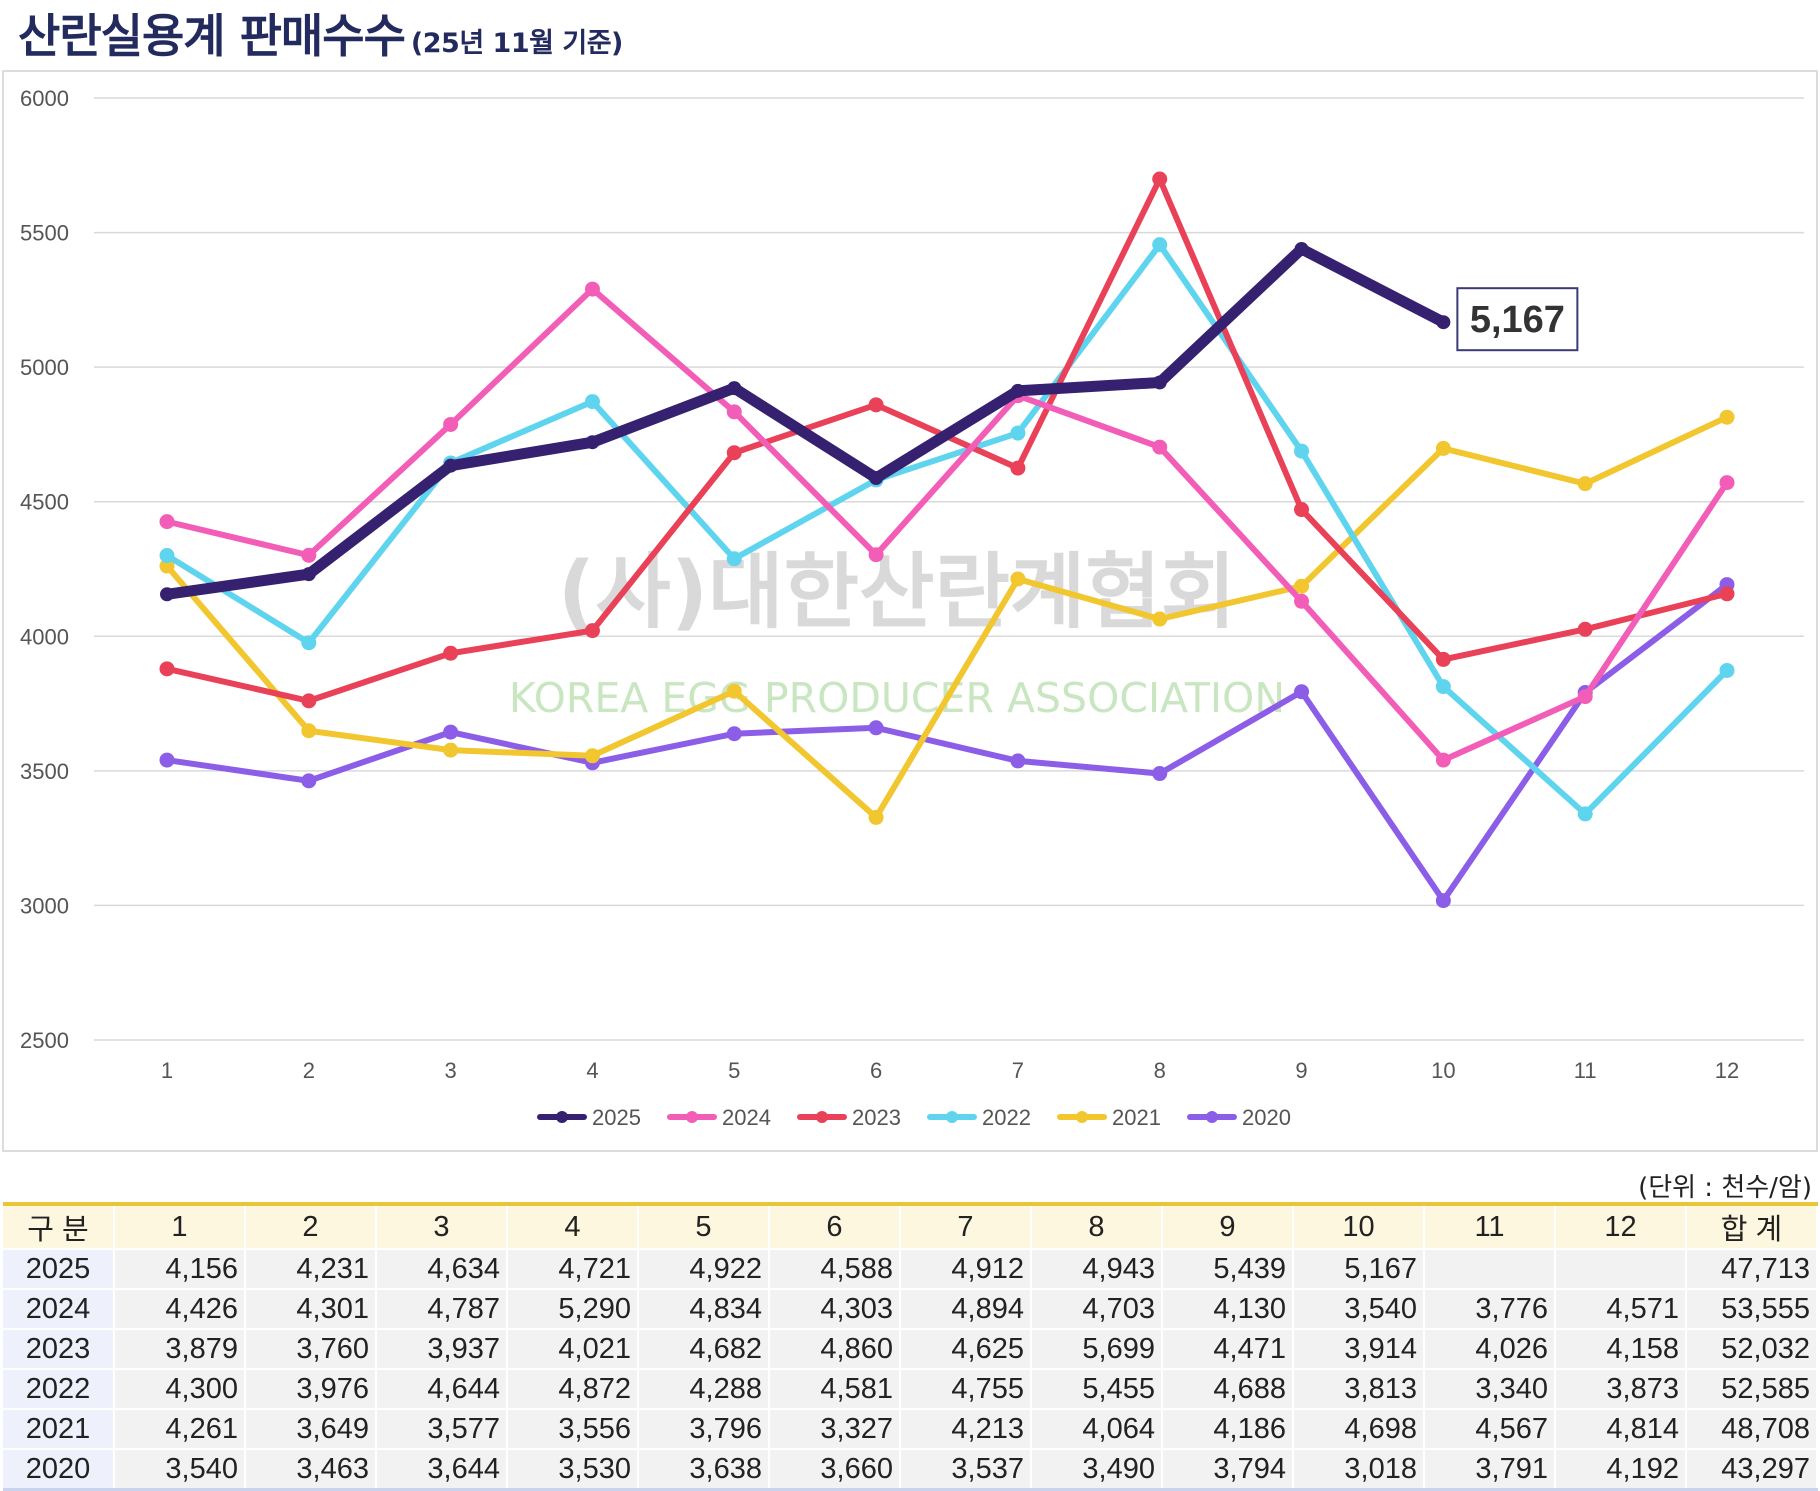 The height and width of the screenshot is (1491, 1820). Describe the element at coordinates (835, 1308) in the screenshot. I see `table-cell: 4,303` at that location.